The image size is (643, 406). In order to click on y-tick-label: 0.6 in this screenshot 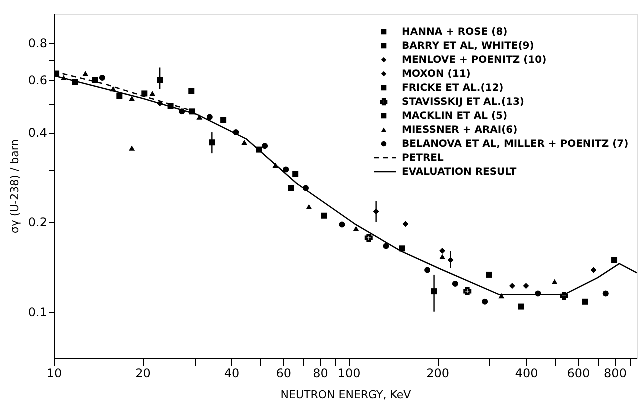, I will do `click(38, 81)`.